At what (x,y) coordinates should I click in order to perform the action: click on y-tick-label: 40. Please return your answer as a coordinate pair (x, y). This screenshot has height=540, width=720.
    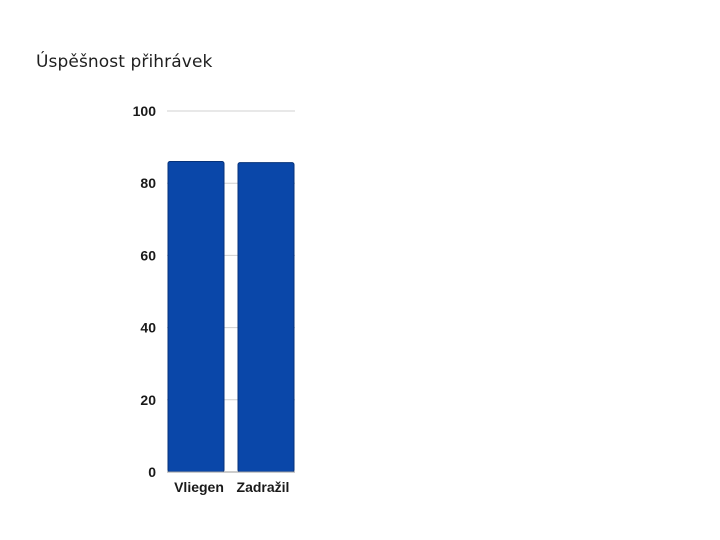
    Looking at the image, I should click on (148, 328).